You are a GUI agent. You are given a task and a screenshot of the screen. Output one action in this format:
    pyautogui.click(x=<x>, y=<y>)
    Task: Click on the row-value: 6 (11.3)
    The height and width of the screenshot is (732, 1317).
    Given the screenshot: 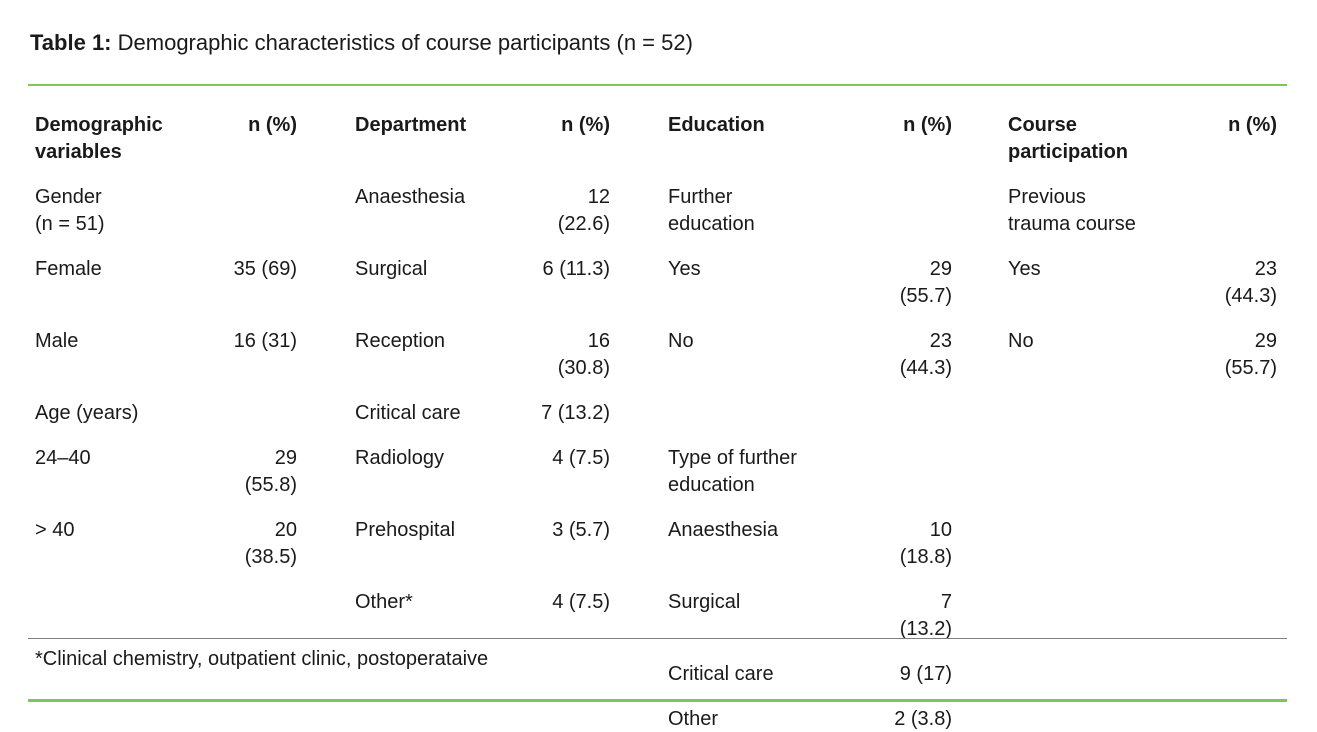 What is the action you would take?
    pyautogui.click(x=576, y=269)
    